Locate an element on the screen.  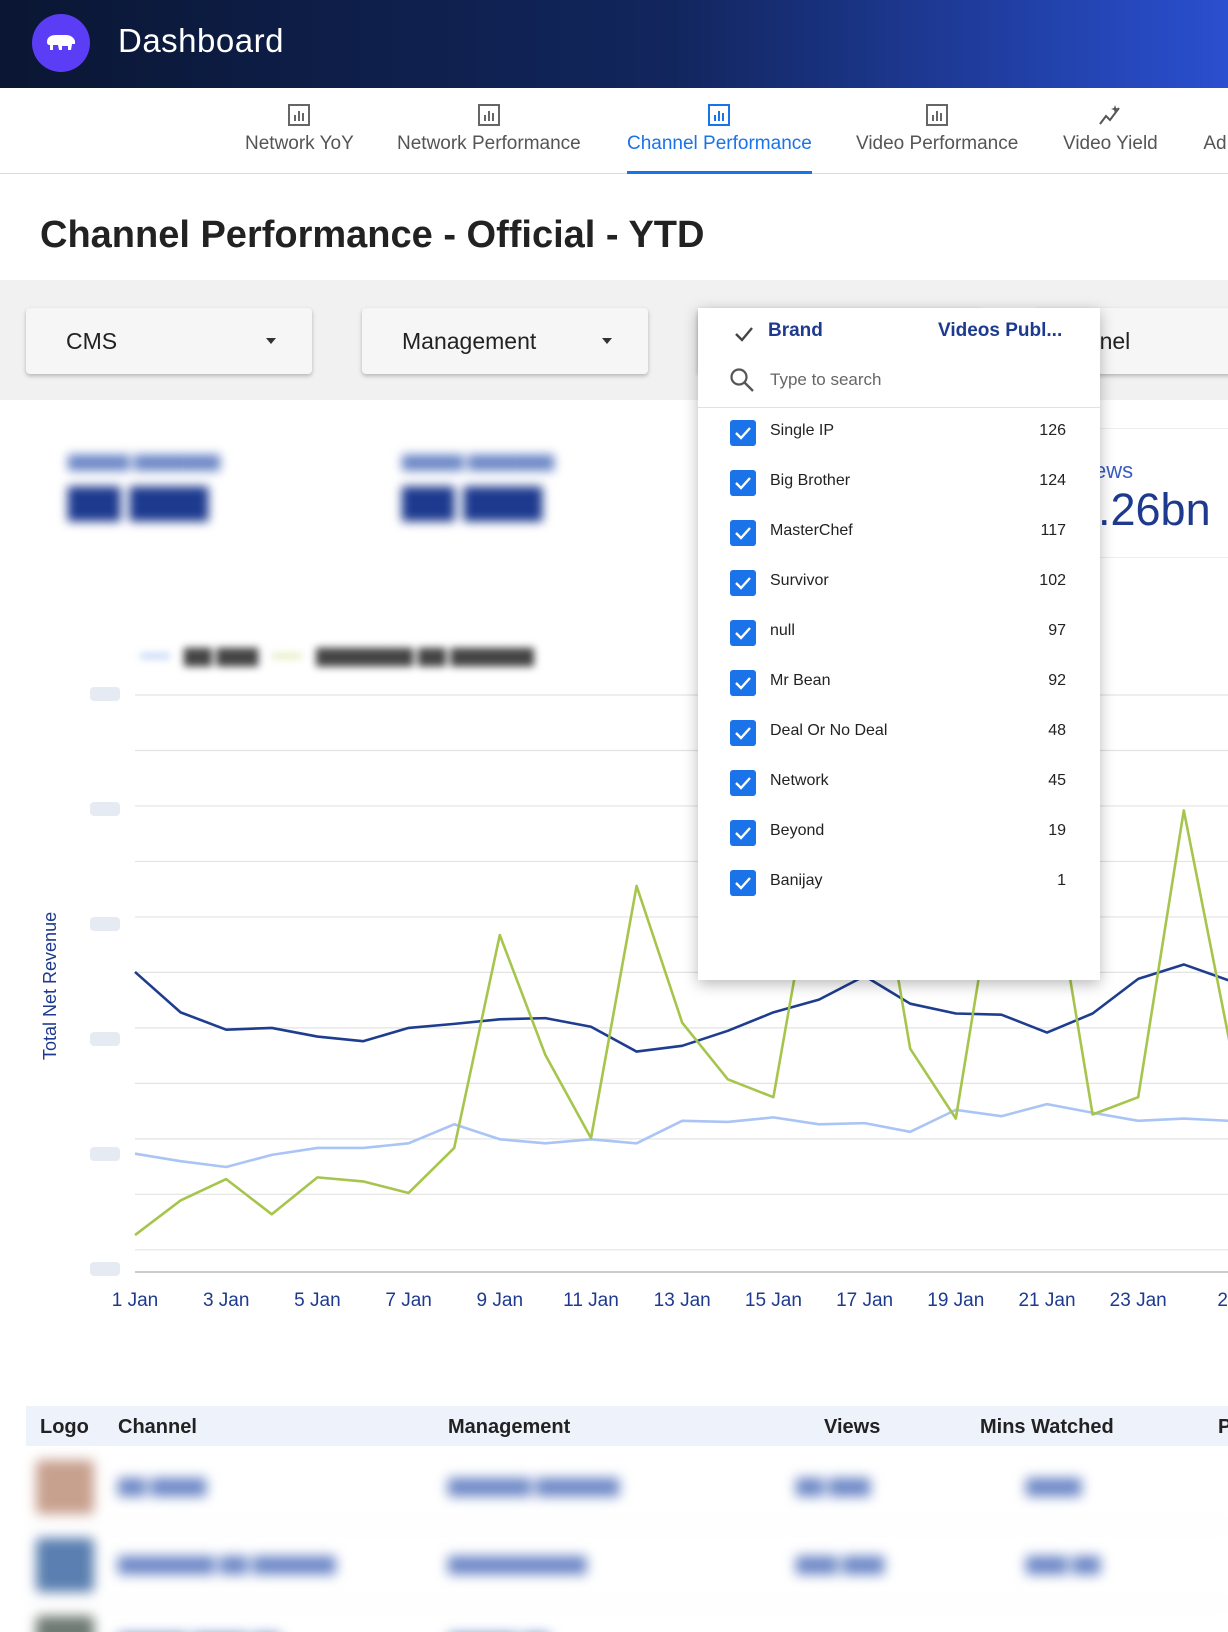
brand-option: Network 45 is located at coordinates (899, 783).